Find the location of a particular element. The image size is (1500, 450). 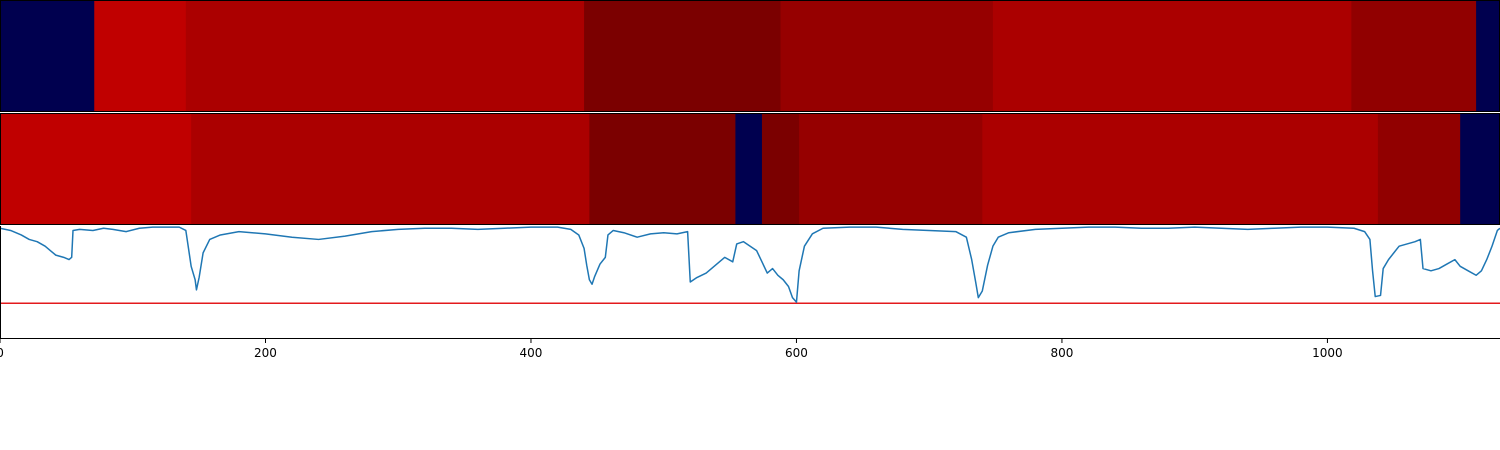

x-tick-label-2: 400 is located at coordinates (531, 353).